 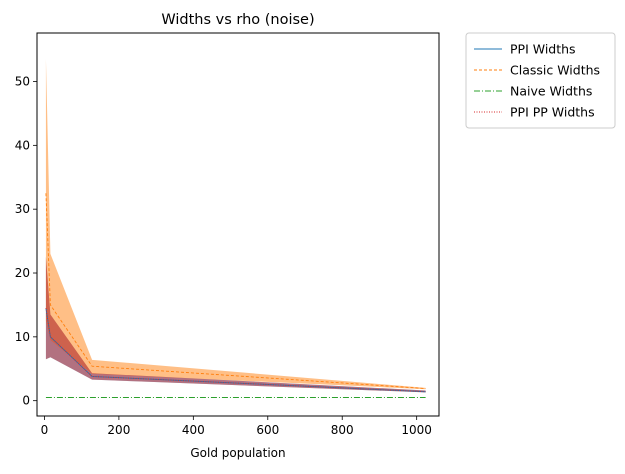 What do you see at coordinates (555, 70) in the screenshot?
I see `legend-label: Classic Widths` at bounding box center [555, 70].